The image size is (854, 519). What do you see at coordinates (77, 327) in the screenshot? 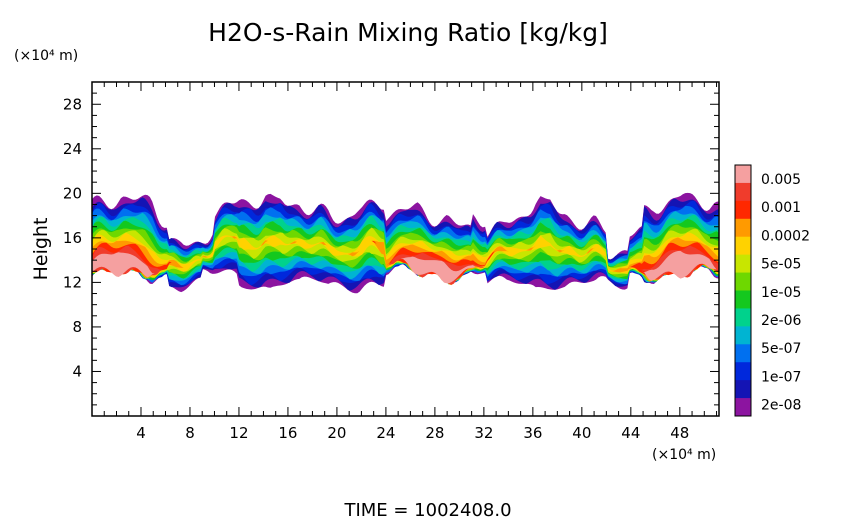
I see `y-tick-label: 8` at bounding box center [77, 327].